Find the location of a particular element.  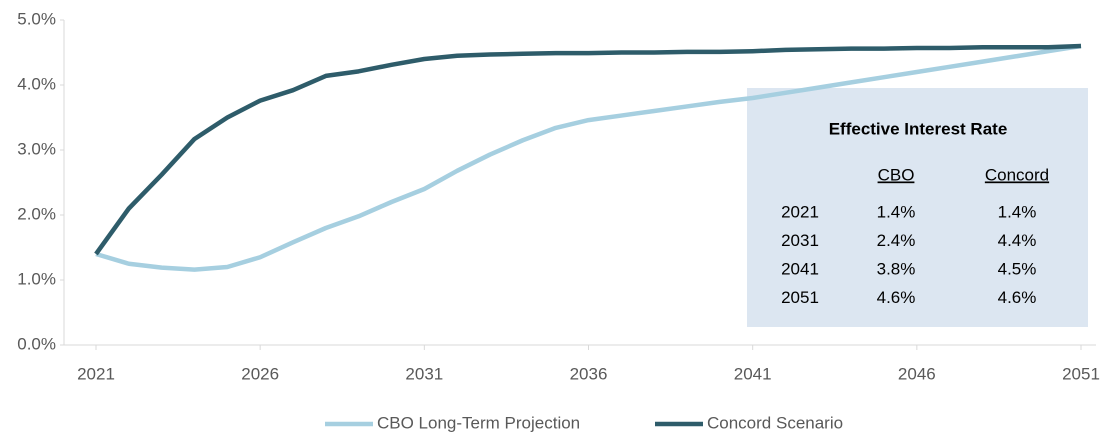

inset-table-title: Effective Interest Rate is located at coordinates (918, 128).